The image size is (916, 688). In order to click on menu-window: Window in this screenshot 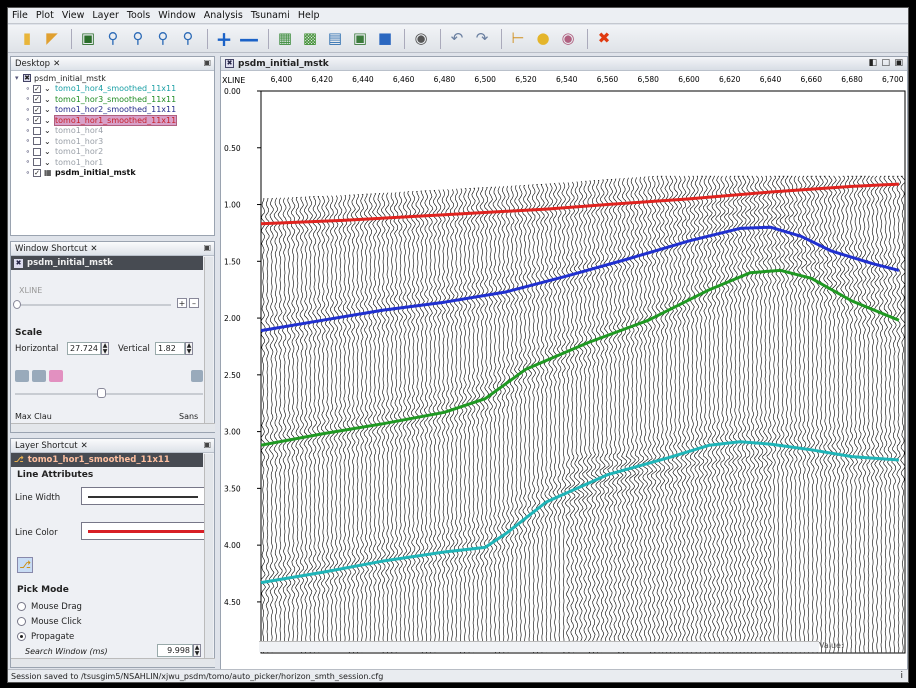, I will do `click(177, 15)`.